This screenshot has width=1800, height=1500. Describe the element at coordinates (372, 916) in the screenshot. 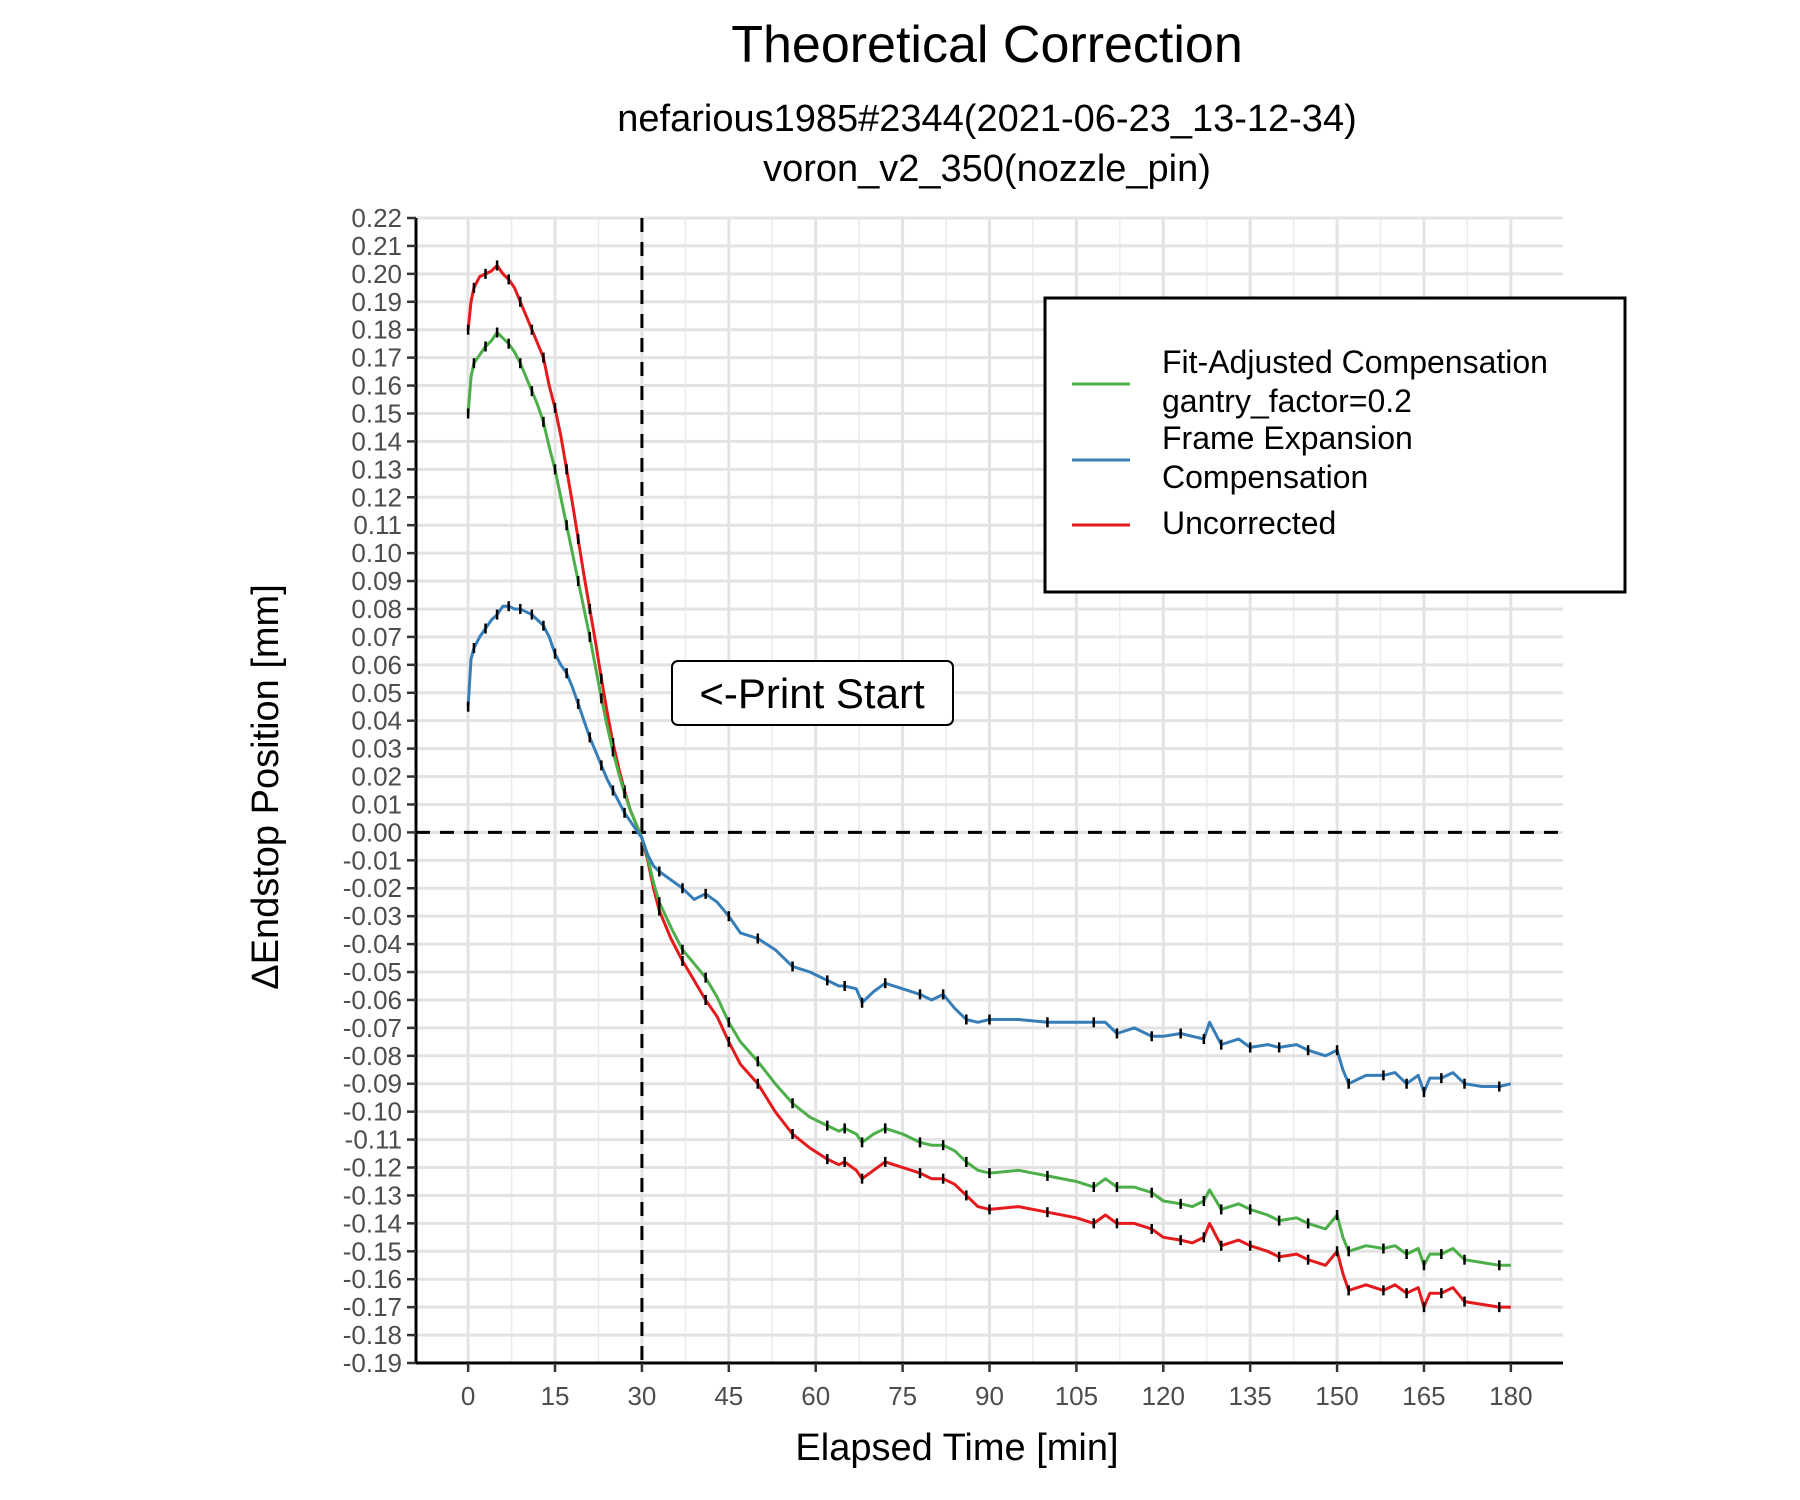

I see `y-tick-label: -0.03` at that location.